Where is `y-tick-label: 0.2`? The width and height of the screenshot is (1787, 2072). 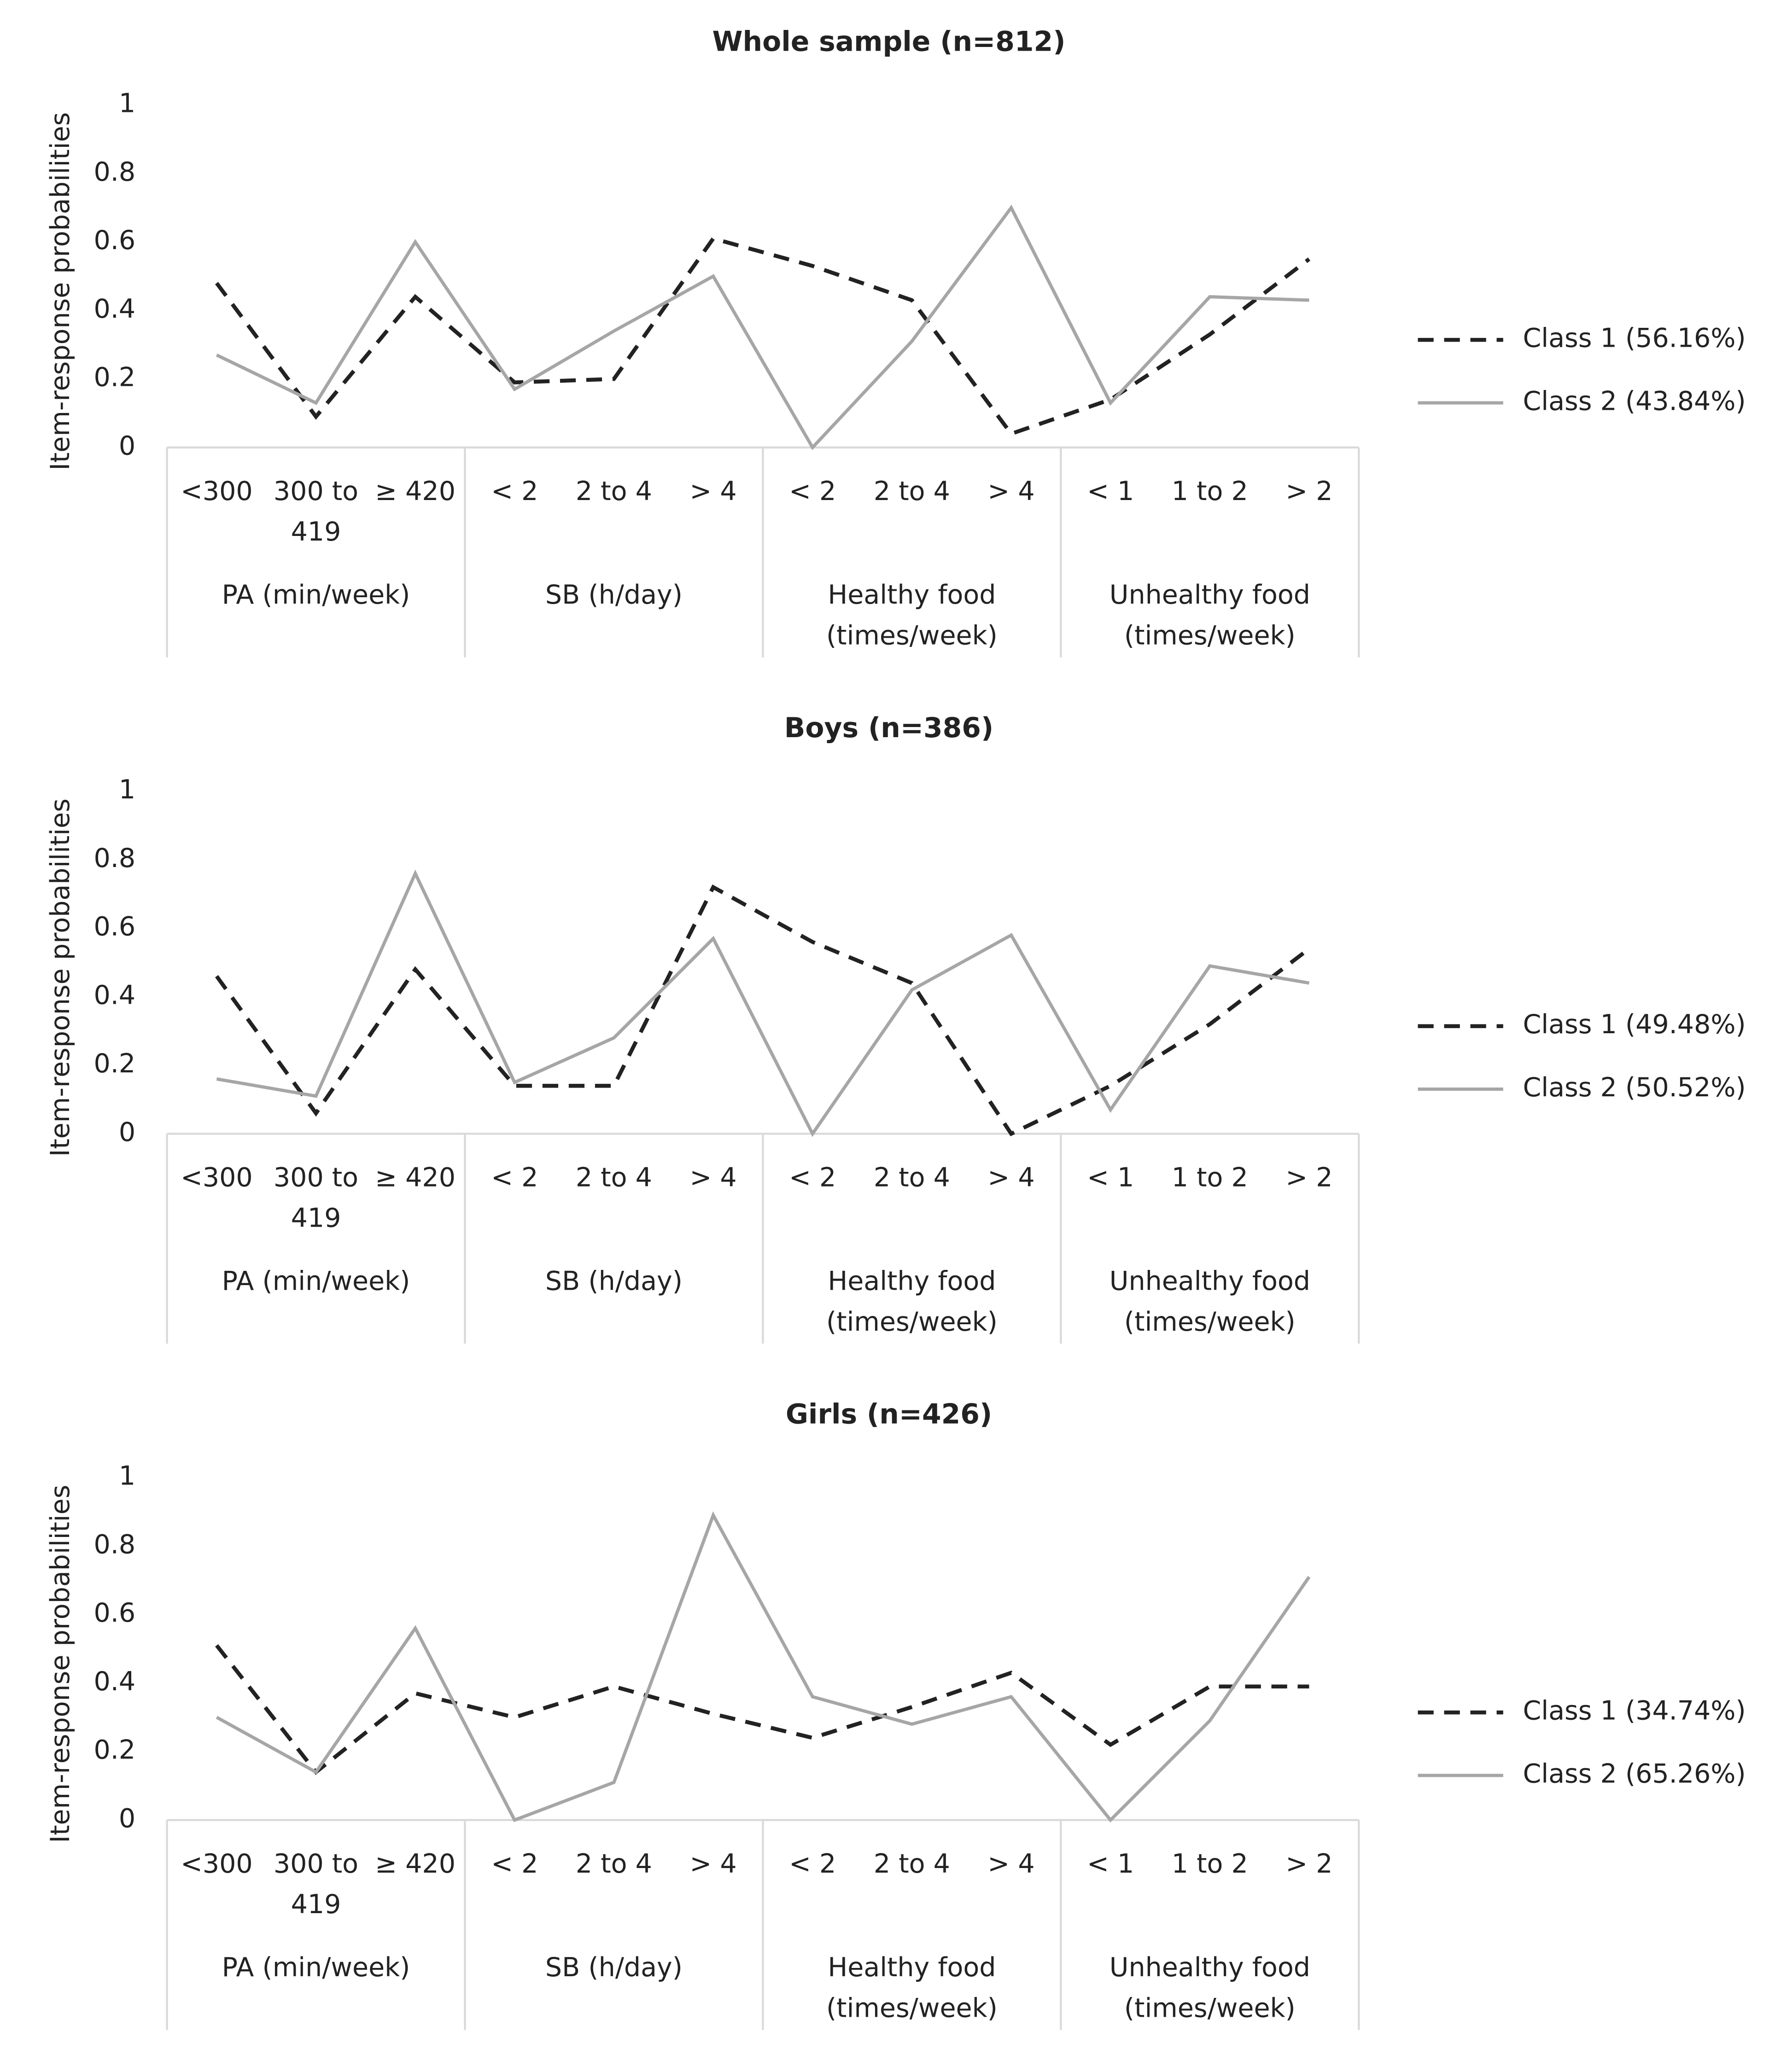
y-tick-label: 0.2 is located at coordinates (115, 1063).